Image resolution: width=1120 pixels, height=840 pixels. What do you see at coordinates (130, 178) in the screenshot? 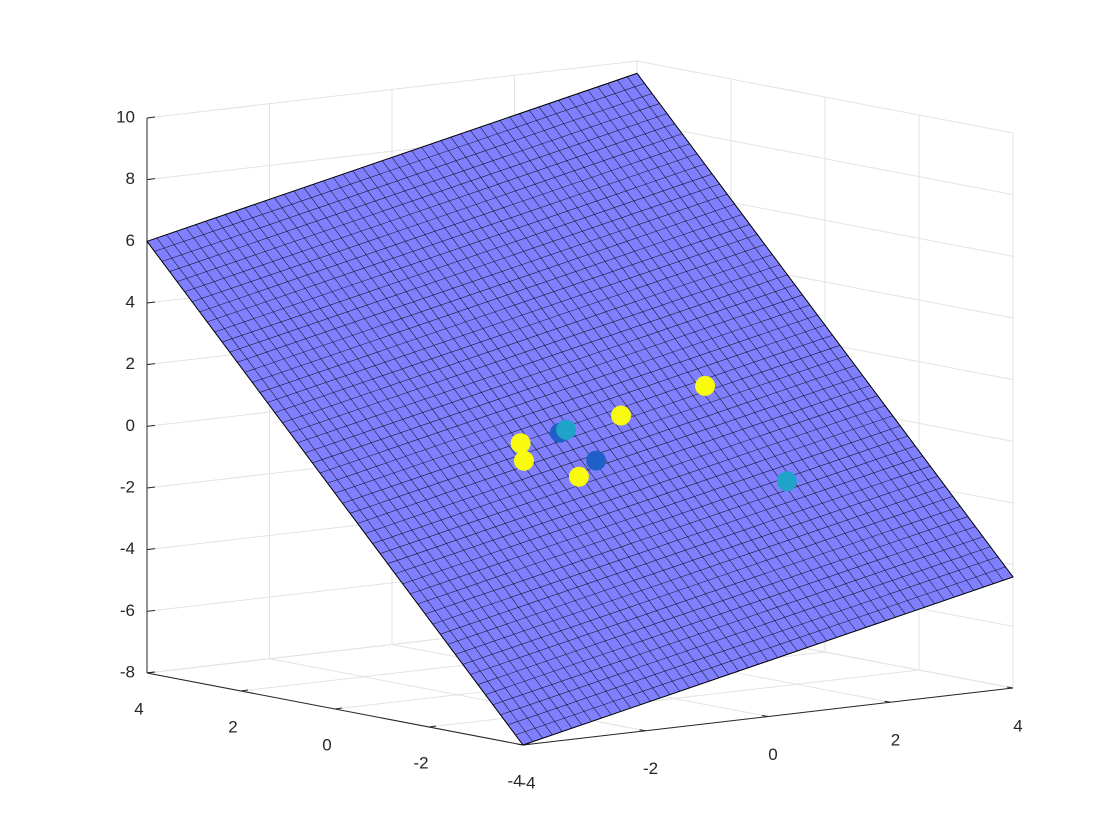
I see `z-tick-label: 8` at bounding box center [130, 178].